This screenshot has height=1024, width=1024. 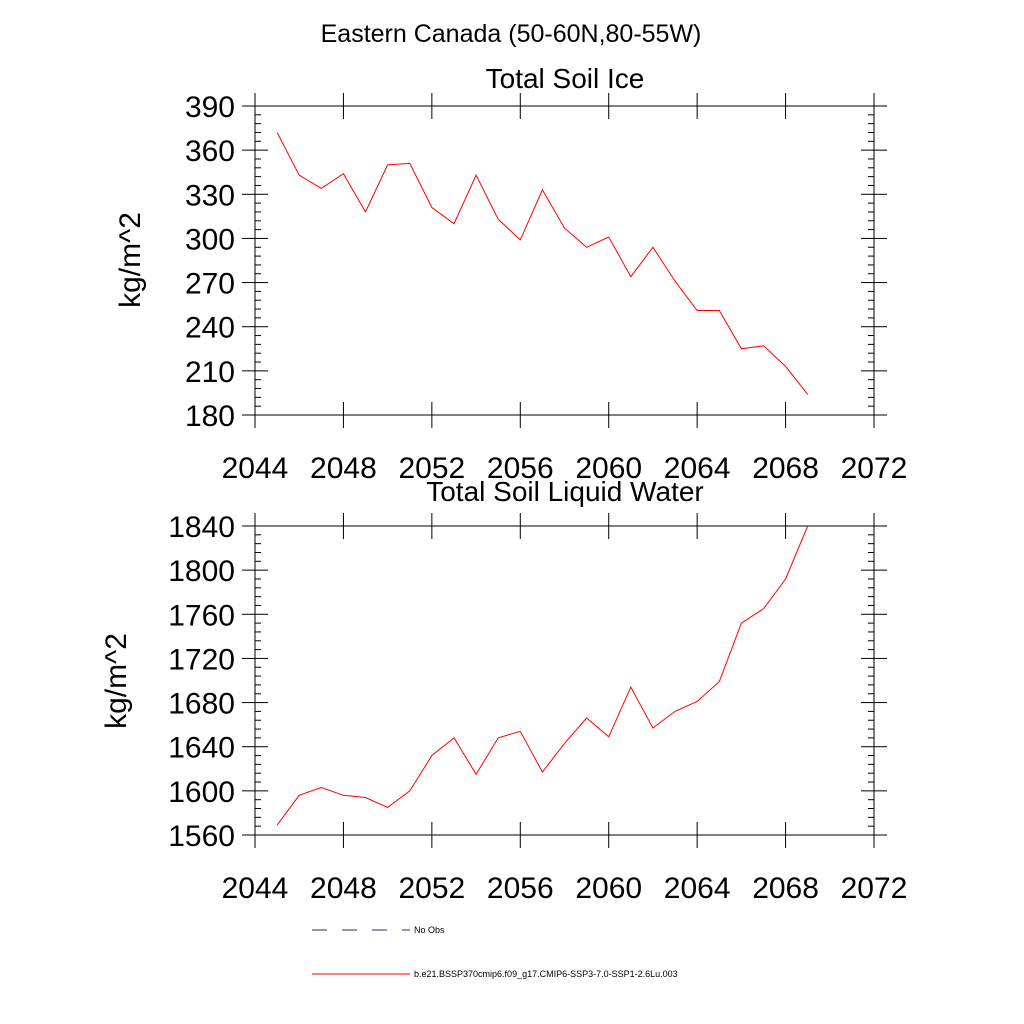 What do you see at coordinates (210, 372) in the screenshot?
I see `y-tick-label: 210` at bounding box center [210, 372].